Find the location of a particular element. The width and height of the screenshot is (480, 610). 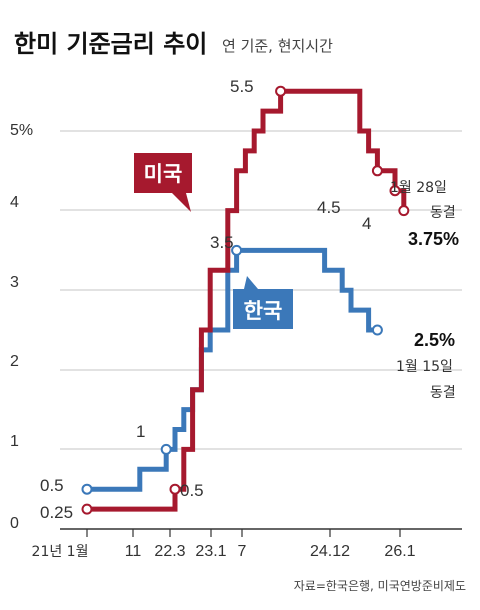

badge-korea-box is located at coordinates (263, 309).